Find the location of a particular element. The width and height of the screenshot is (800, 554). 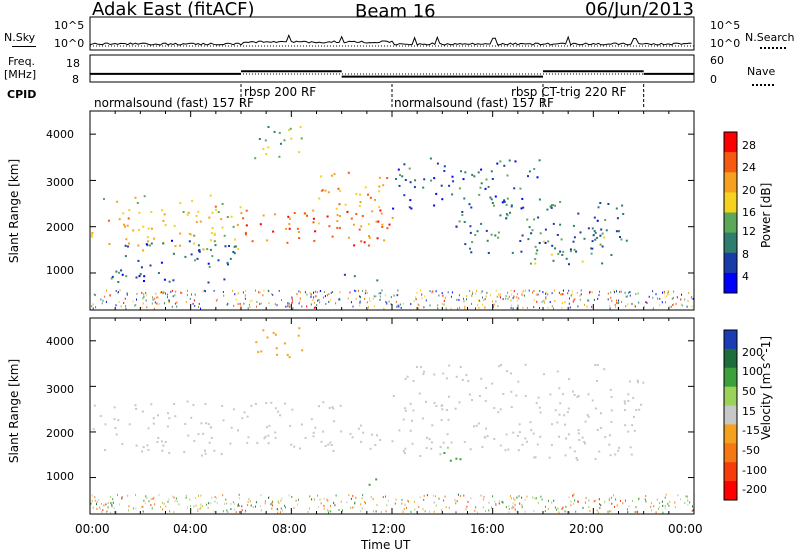

cpid-segment-3: normalsound (fast) 157 RF is located at coordinates (474, 103).